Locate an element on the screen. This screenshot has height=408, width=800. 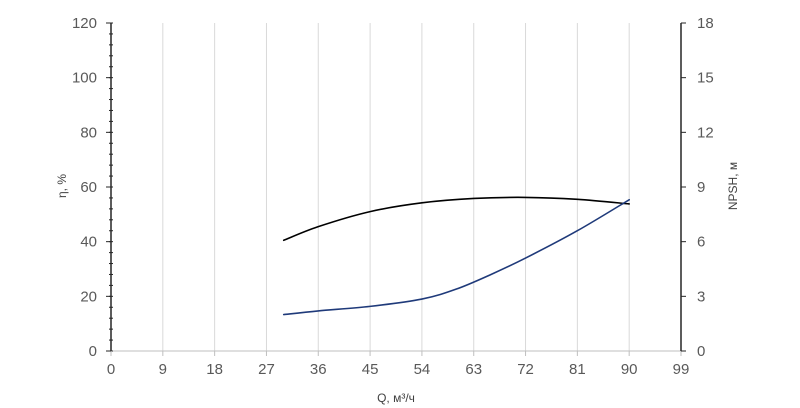
y-left-tick-label: 100 is located at coordinates (84, 78).